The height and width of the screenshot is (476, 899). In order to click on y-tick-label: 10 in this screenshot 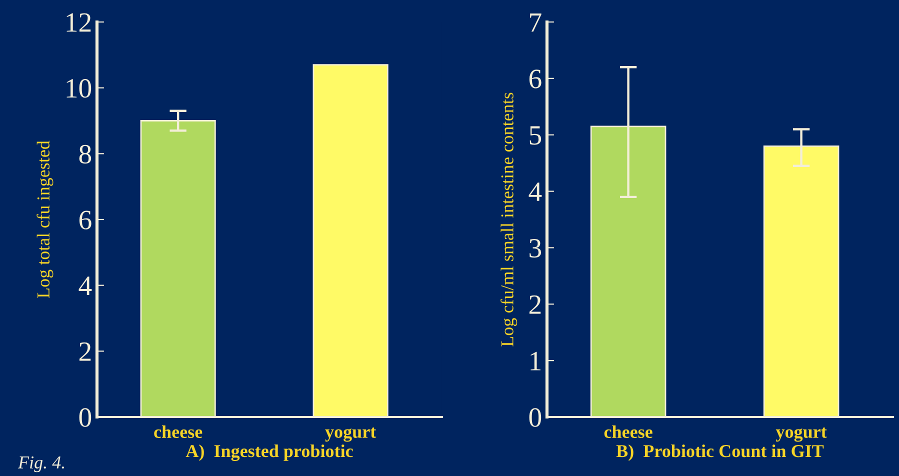, I will do `click(79, 88)`.